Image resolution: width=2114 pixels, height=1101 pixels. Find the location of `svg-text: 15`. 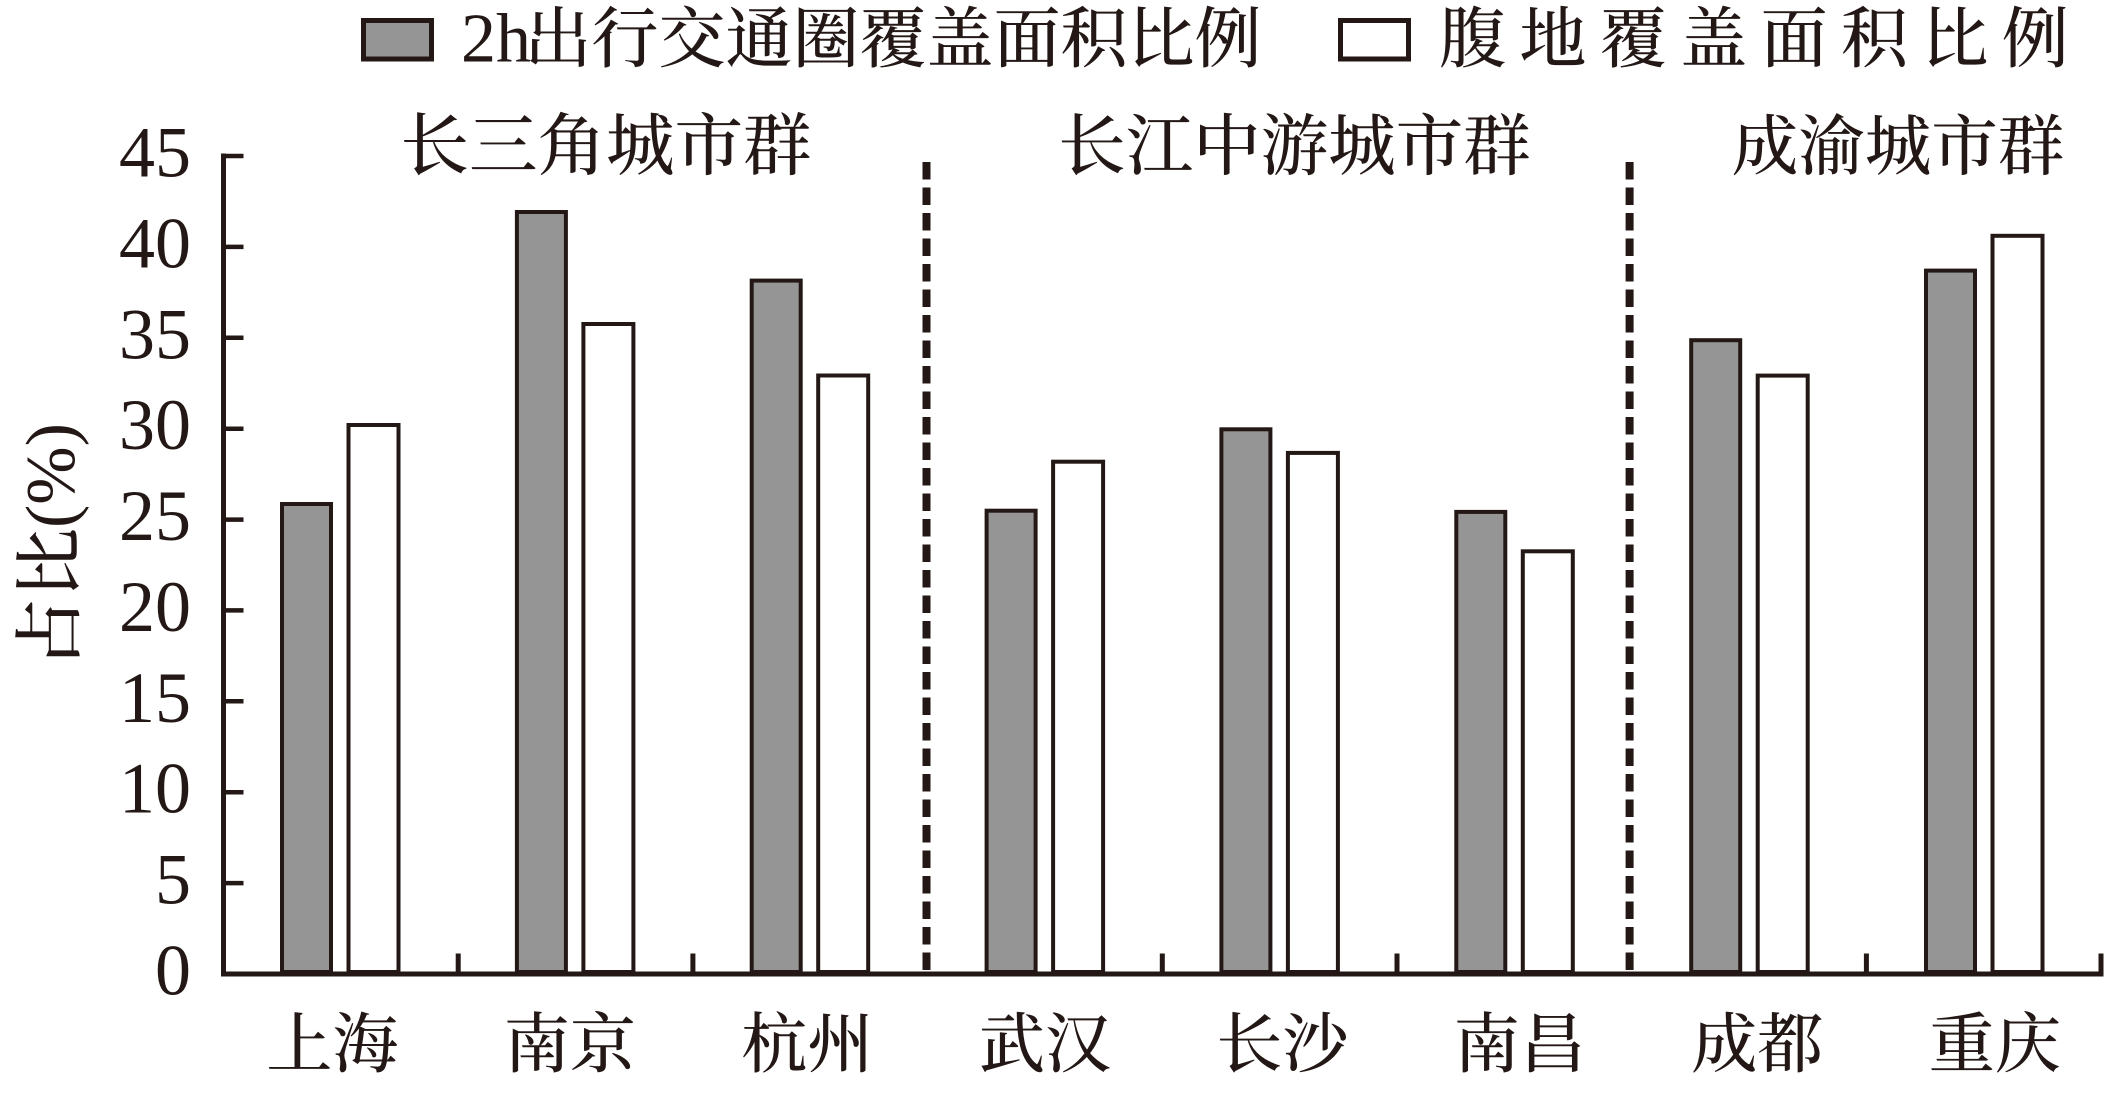

svg-text: 15 is located at coordinates (155, 698).